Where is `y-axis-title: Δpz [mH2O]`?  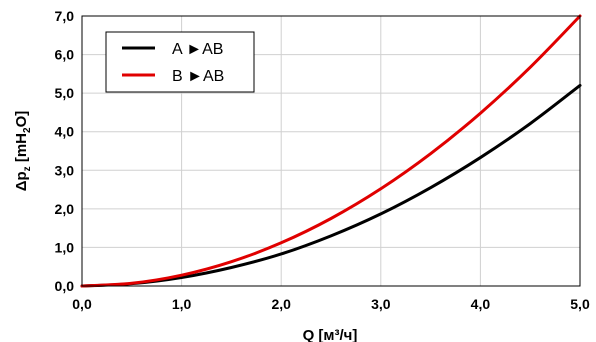
y-axis-title: Δpz [mH2O] is located at coordinates (23, 151).